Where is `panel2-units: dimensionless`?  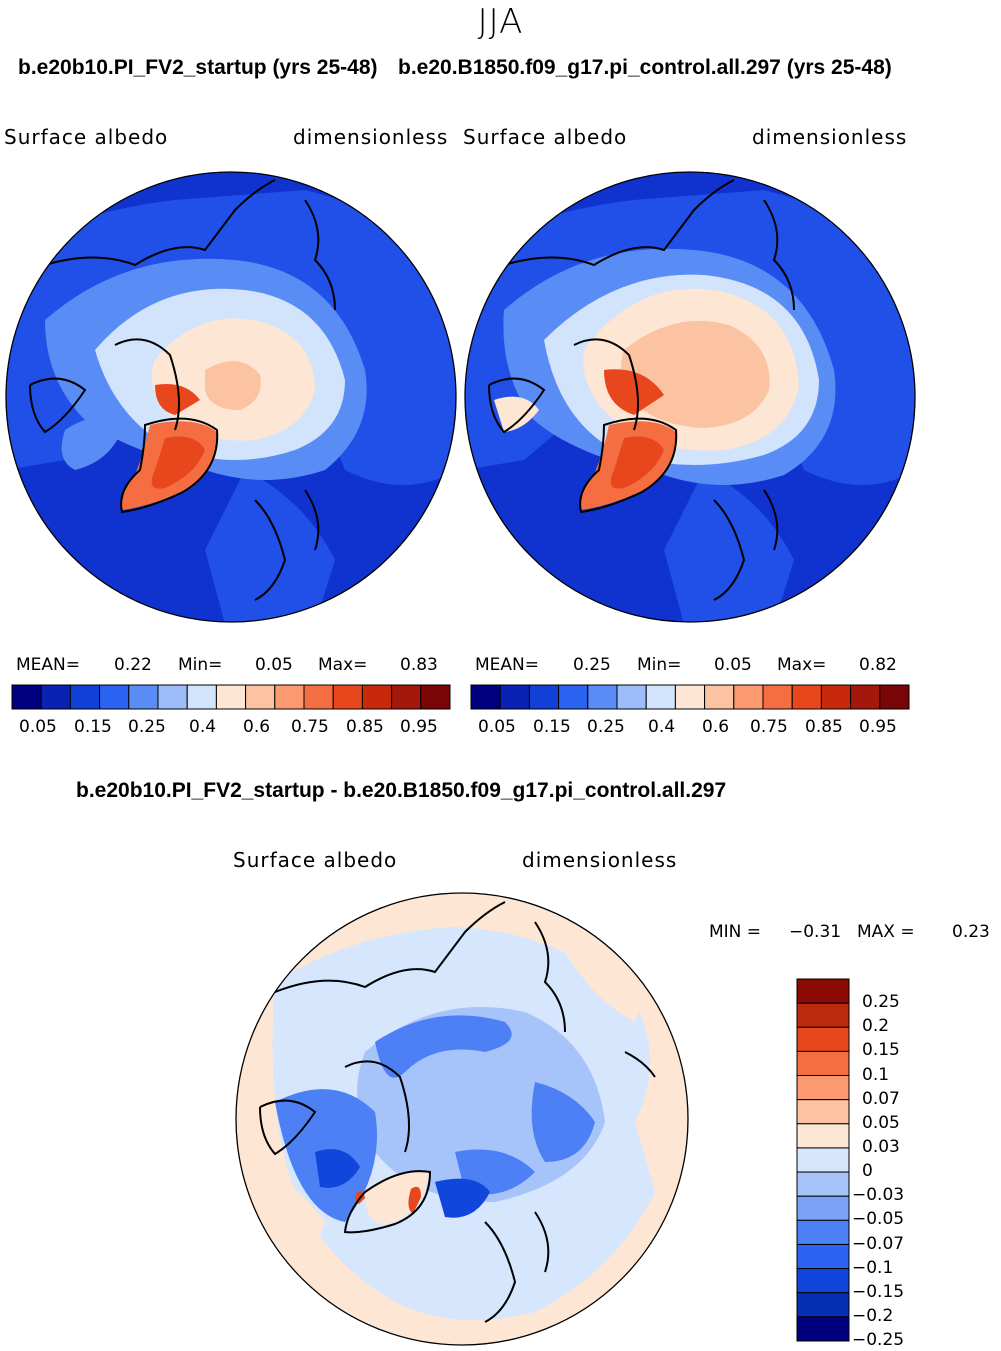 panel2-units: dimensionless is located at coordinates (830, 137).